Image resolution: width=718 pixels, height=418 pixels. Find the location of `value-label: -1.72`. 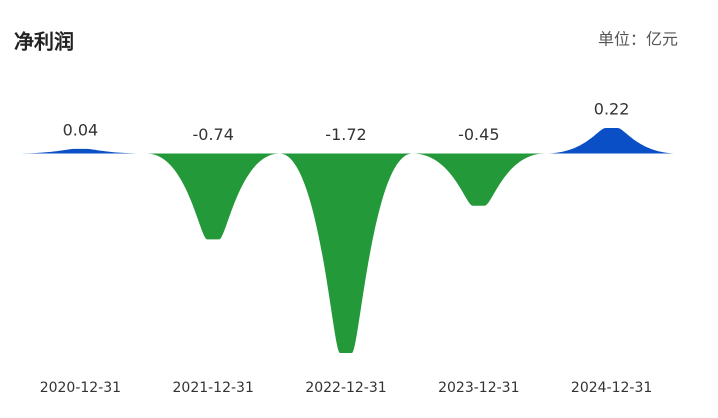

value-label: -1.72 is located at coordinates (345, 134).